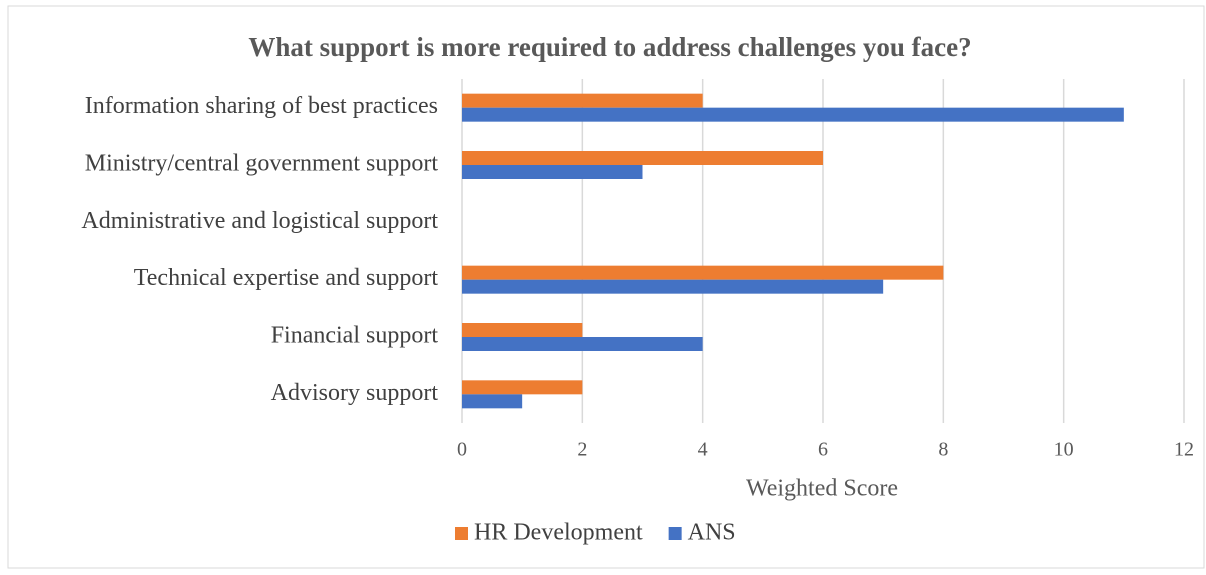  What do you see at coordinates (462, 450) in the screenshot?
I see `x-tick-label: 0` at bounding box center [462, 450].